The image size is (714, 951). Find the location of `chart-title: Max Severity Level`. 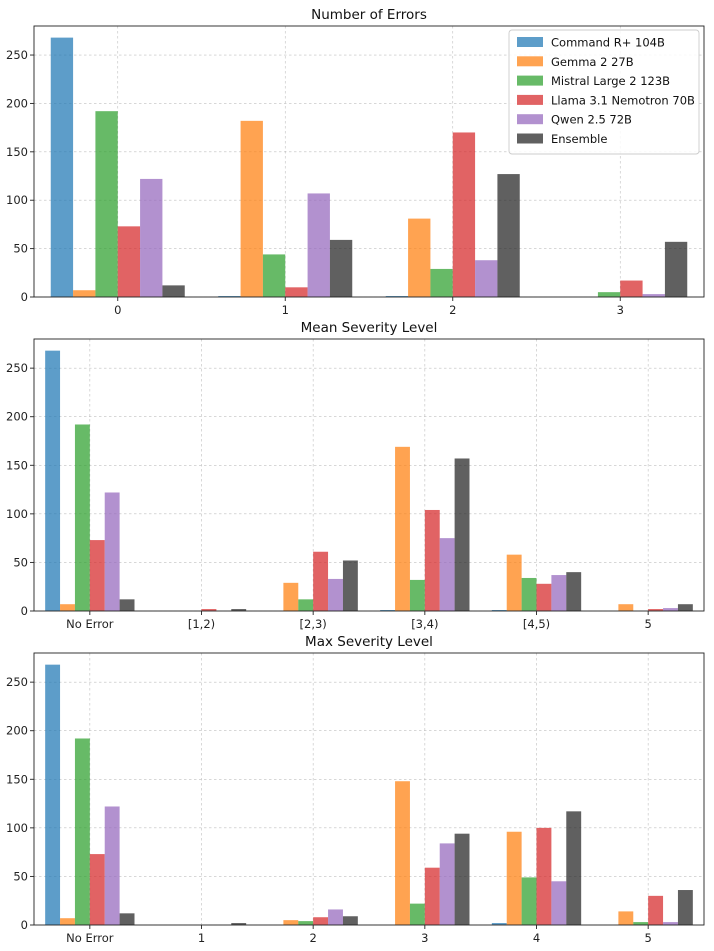

chart-title: Max Severity Level is located at coordinates (369, 642).